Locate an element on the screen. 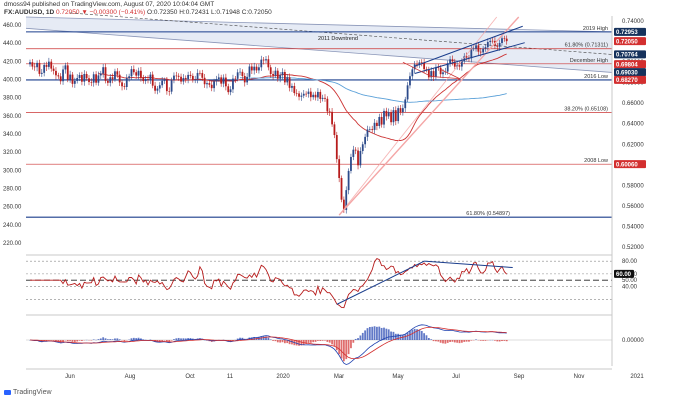 The width and height of the screenshot is (680, 400). time-axis-tick: 2020 is located at coordinates (283, 377).